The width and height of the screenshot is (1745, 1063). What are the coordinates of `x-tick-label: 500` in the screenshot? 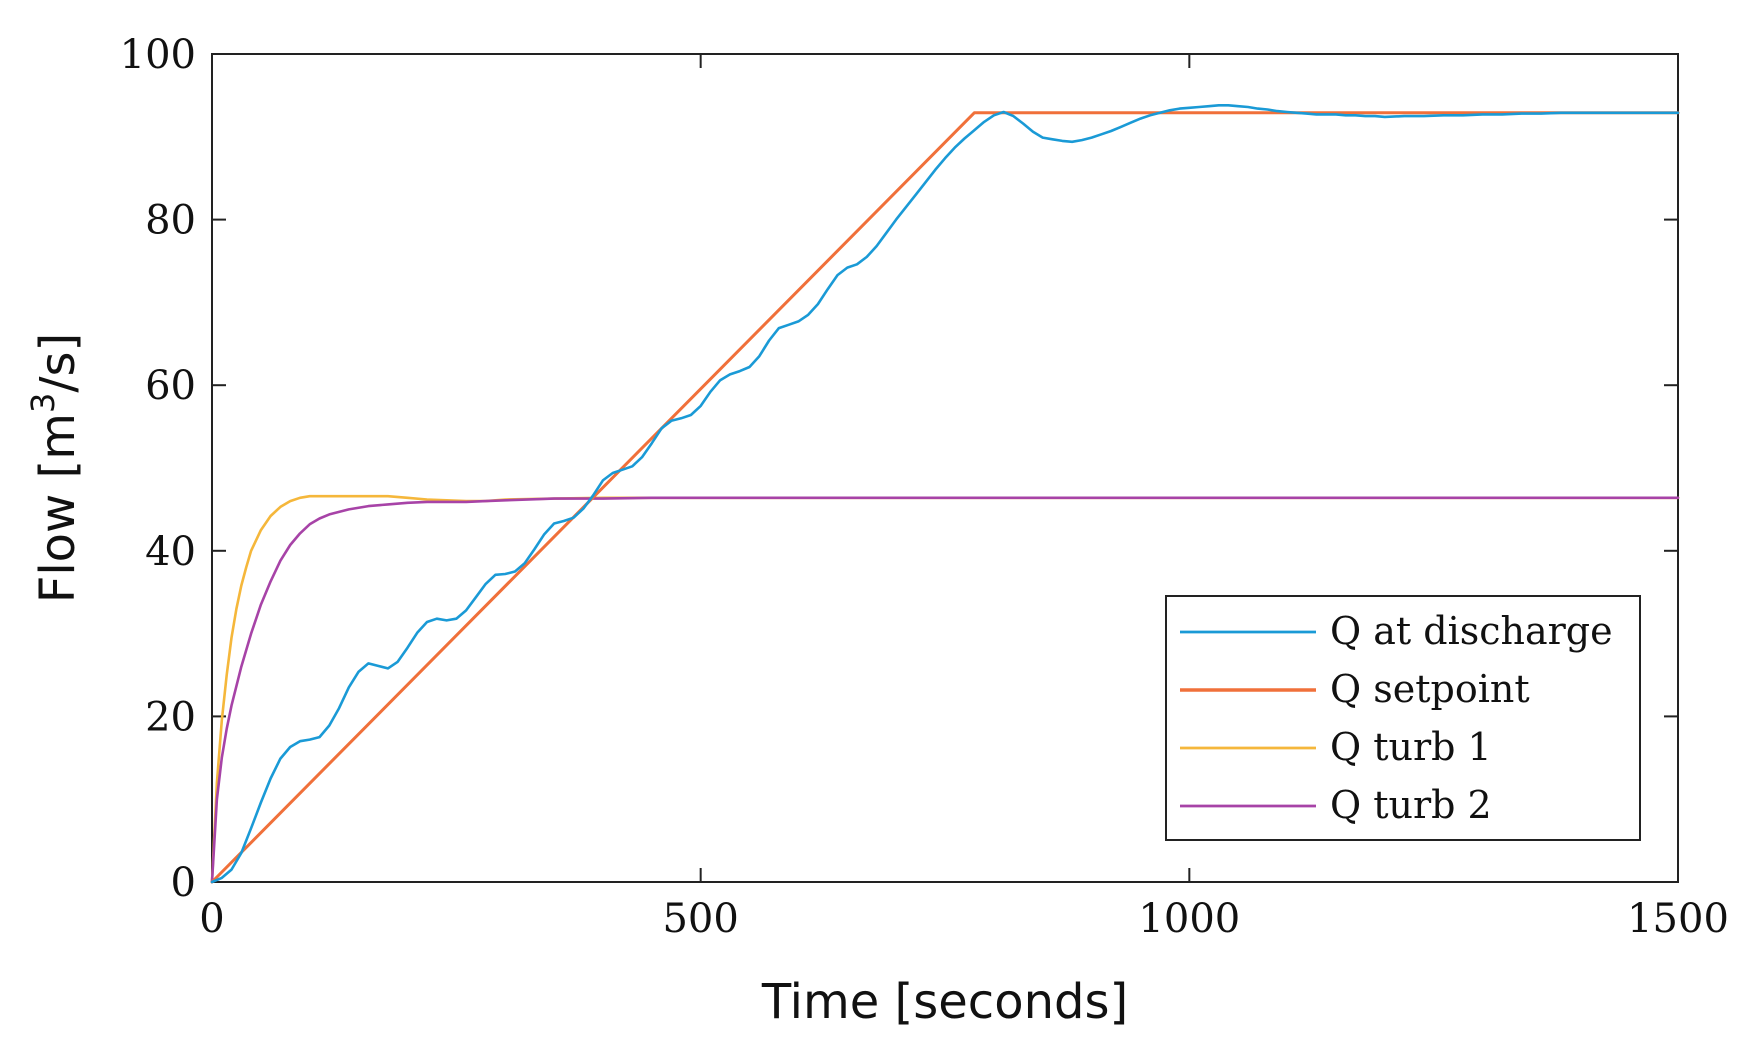 It's located at (700, 919).